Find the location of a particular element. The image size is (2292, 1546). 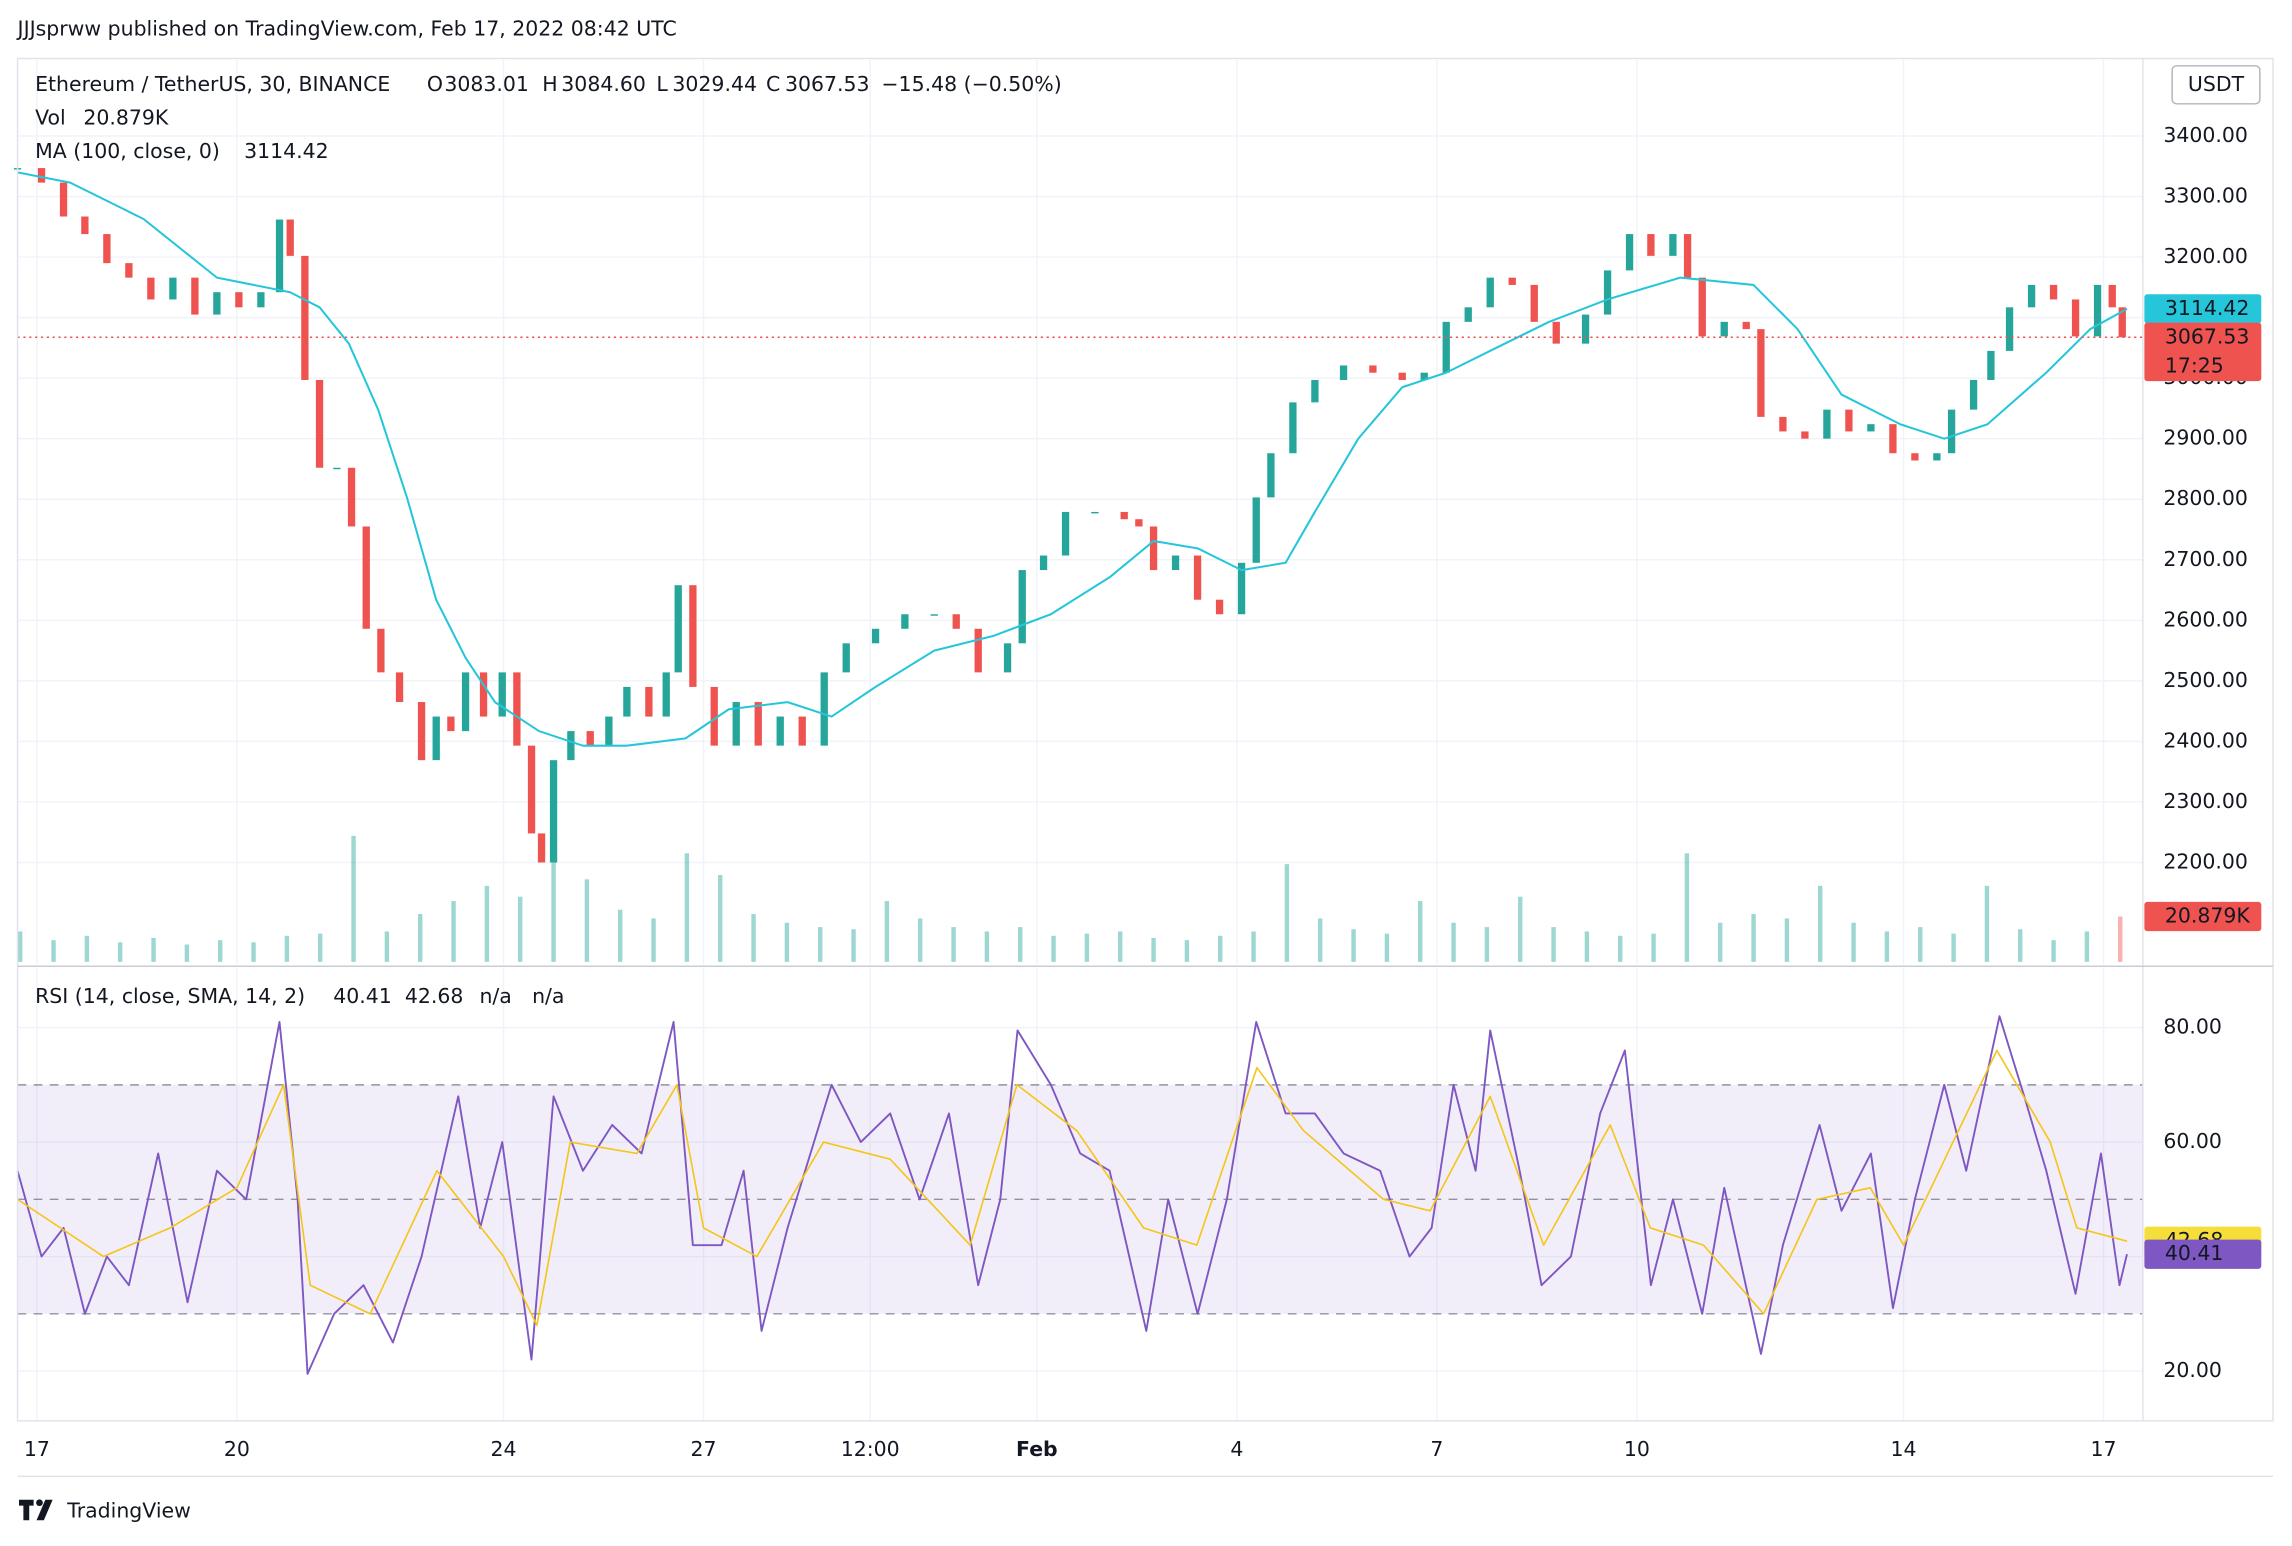

last-price-tag-countdown: 17:25 is located at coordinates (2194, 366).